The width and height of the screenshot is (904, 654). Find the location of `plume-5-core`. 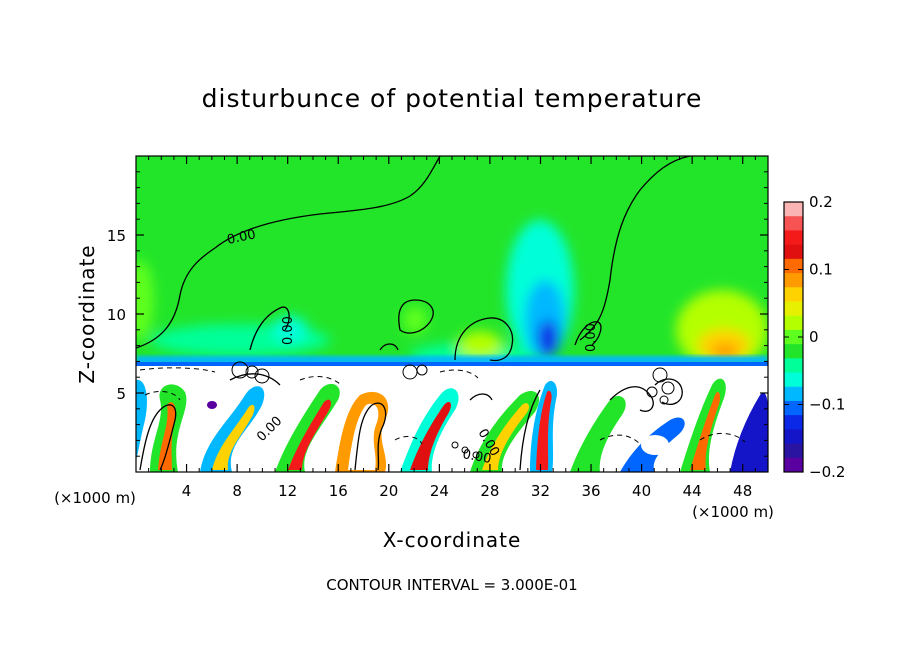

plume-5-core is located at coordinates (430, 435).